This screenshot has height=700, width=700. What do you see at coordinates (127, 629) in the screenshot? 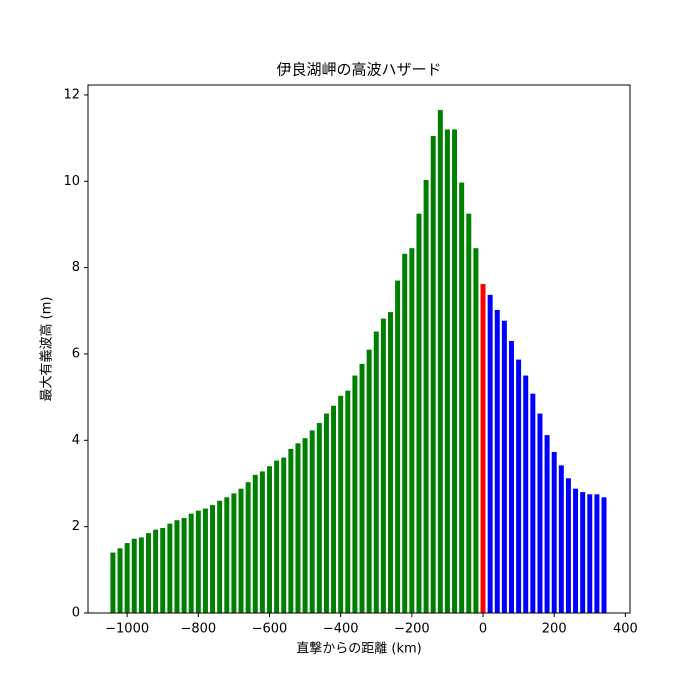
I see `x-tick-label: −1000` at bounding box center [127, 629].